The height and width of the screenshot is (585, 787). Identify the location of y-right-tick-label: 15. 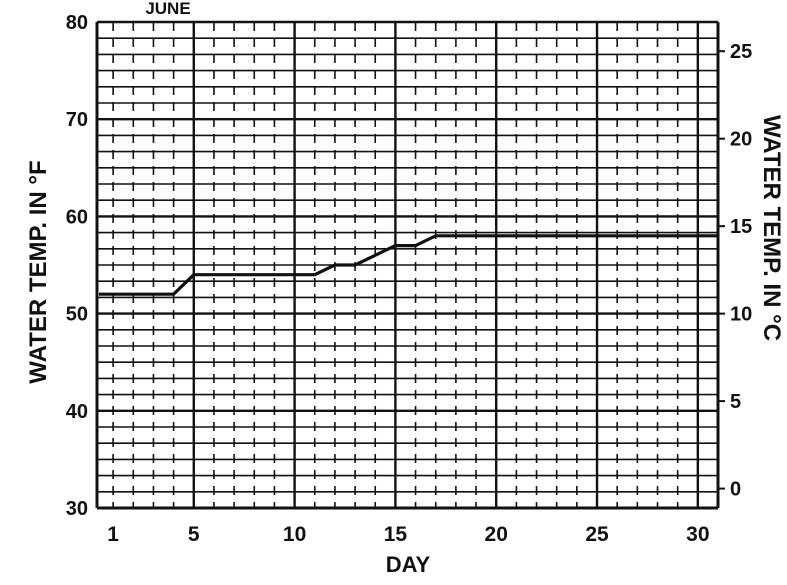
(741, 227).